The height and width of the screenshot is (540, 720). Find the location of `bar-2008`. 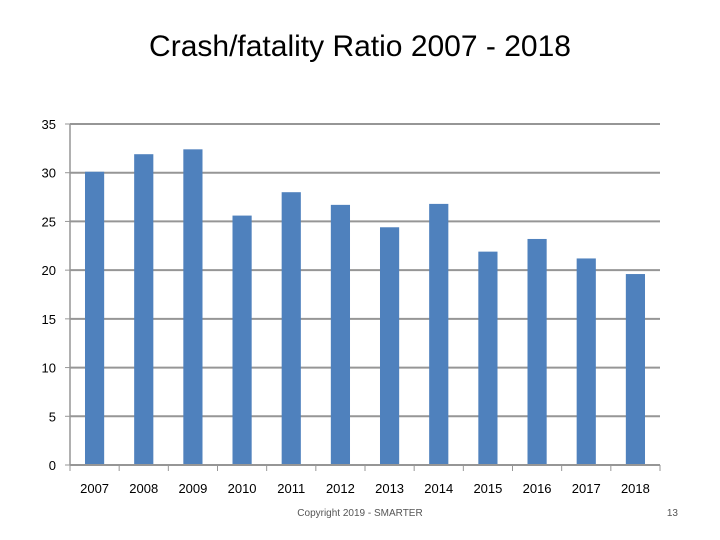

bar-2008 is located at coordinates (144, 309).